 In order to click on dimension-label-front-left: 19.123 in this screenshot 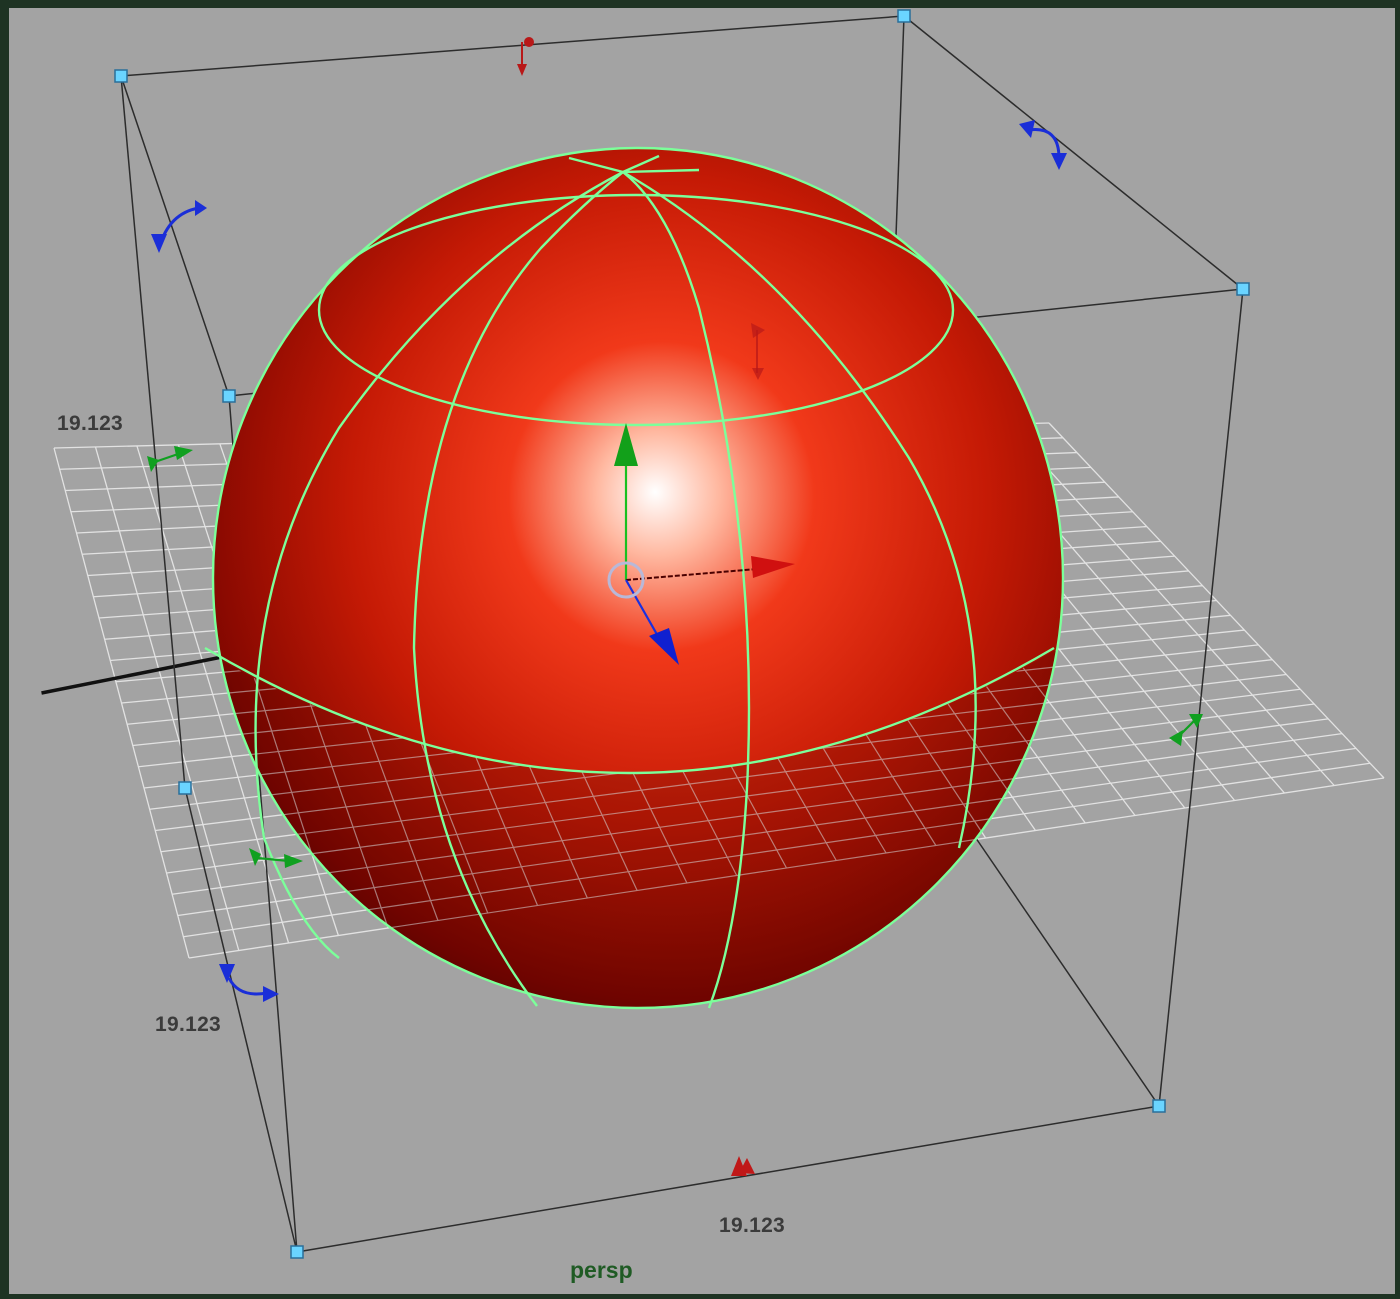, I will do `click(188, 1024)`.